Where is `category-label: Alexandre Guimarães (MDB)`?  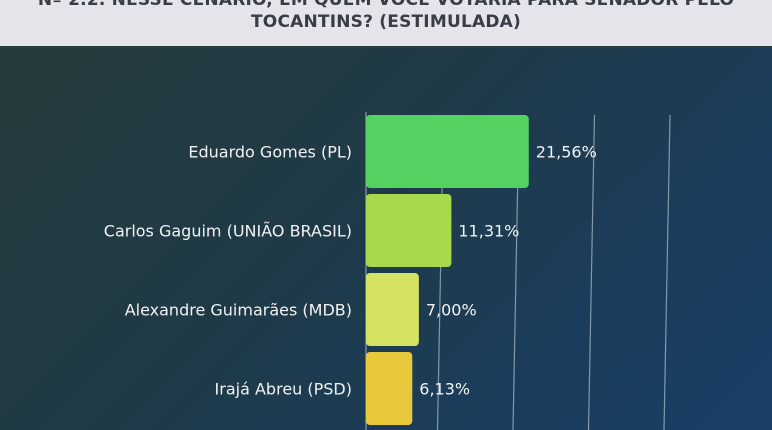
category-label: Alexandre Guimarães (MDB) is located at coordinates (238, 310).